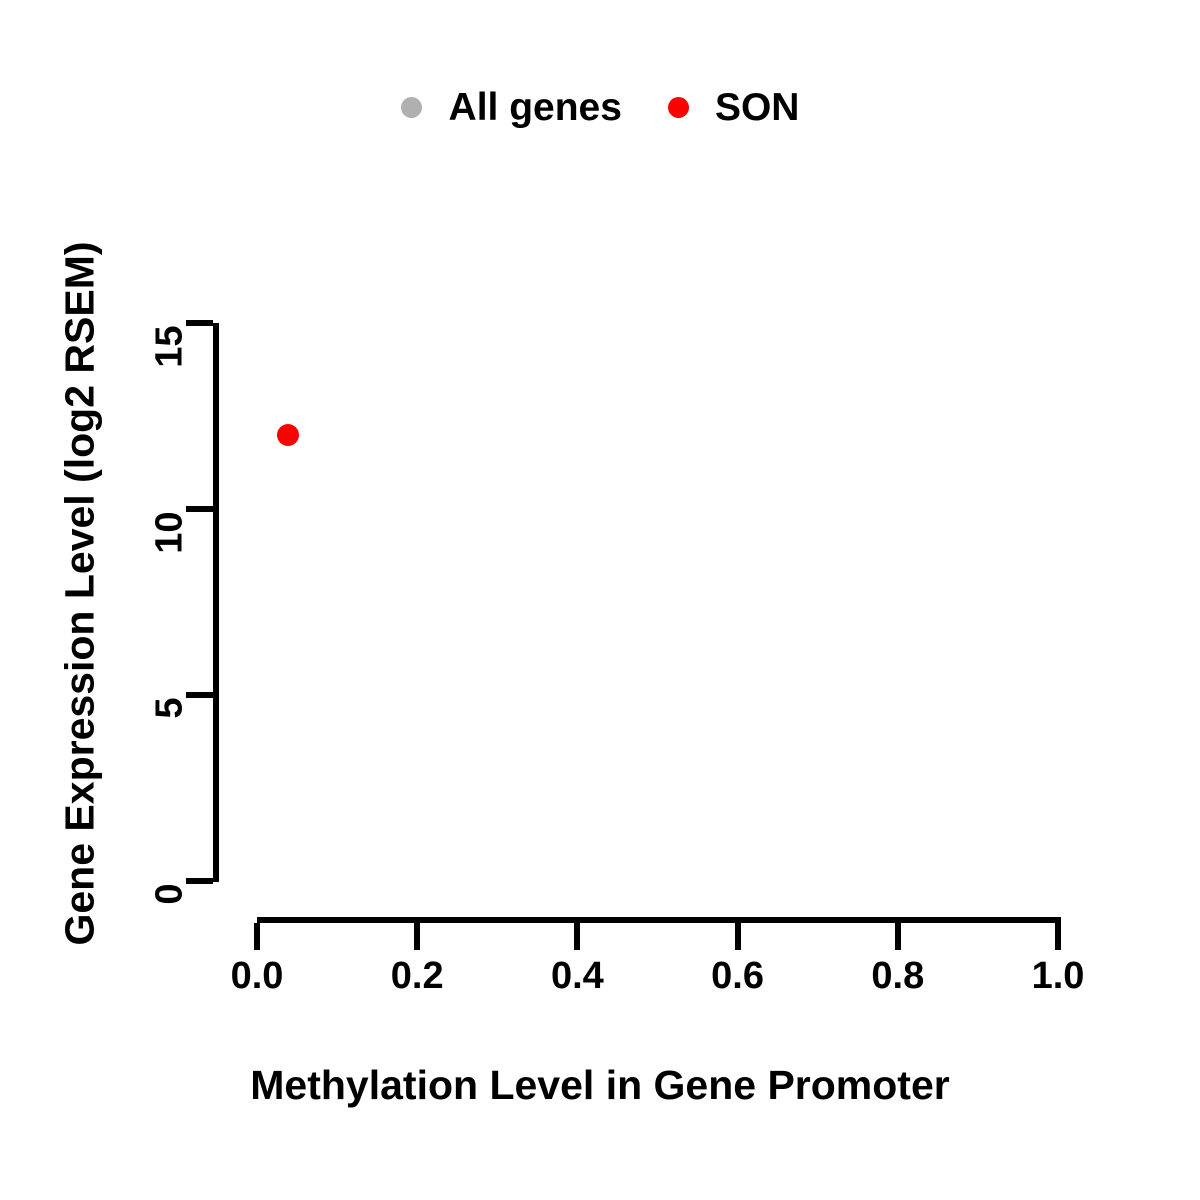  What do you see at coordinates (169, 532) in the screenshot?
I see `y-axis-tick-label: 10` at bounding box center [169, 532].